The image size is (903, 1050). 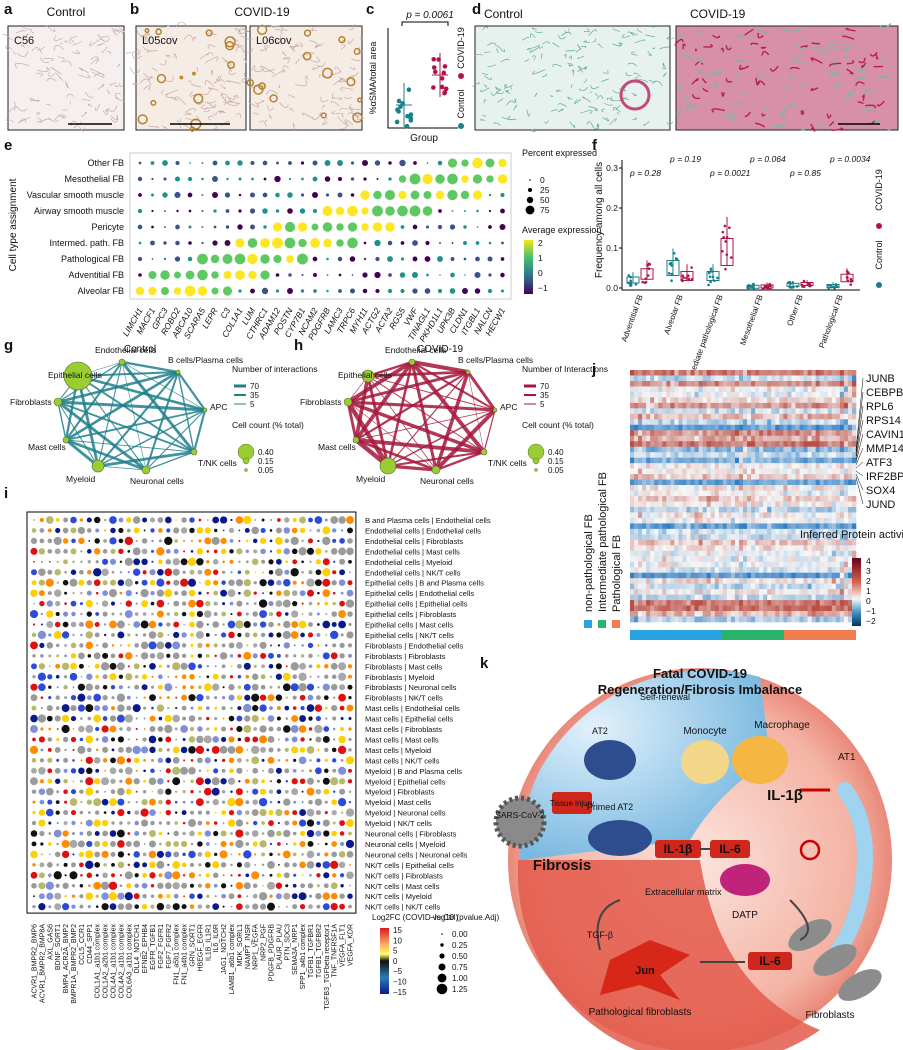 I want to click on row-label: Myeloid | Epithelial cells, so click(x=405, y=781).